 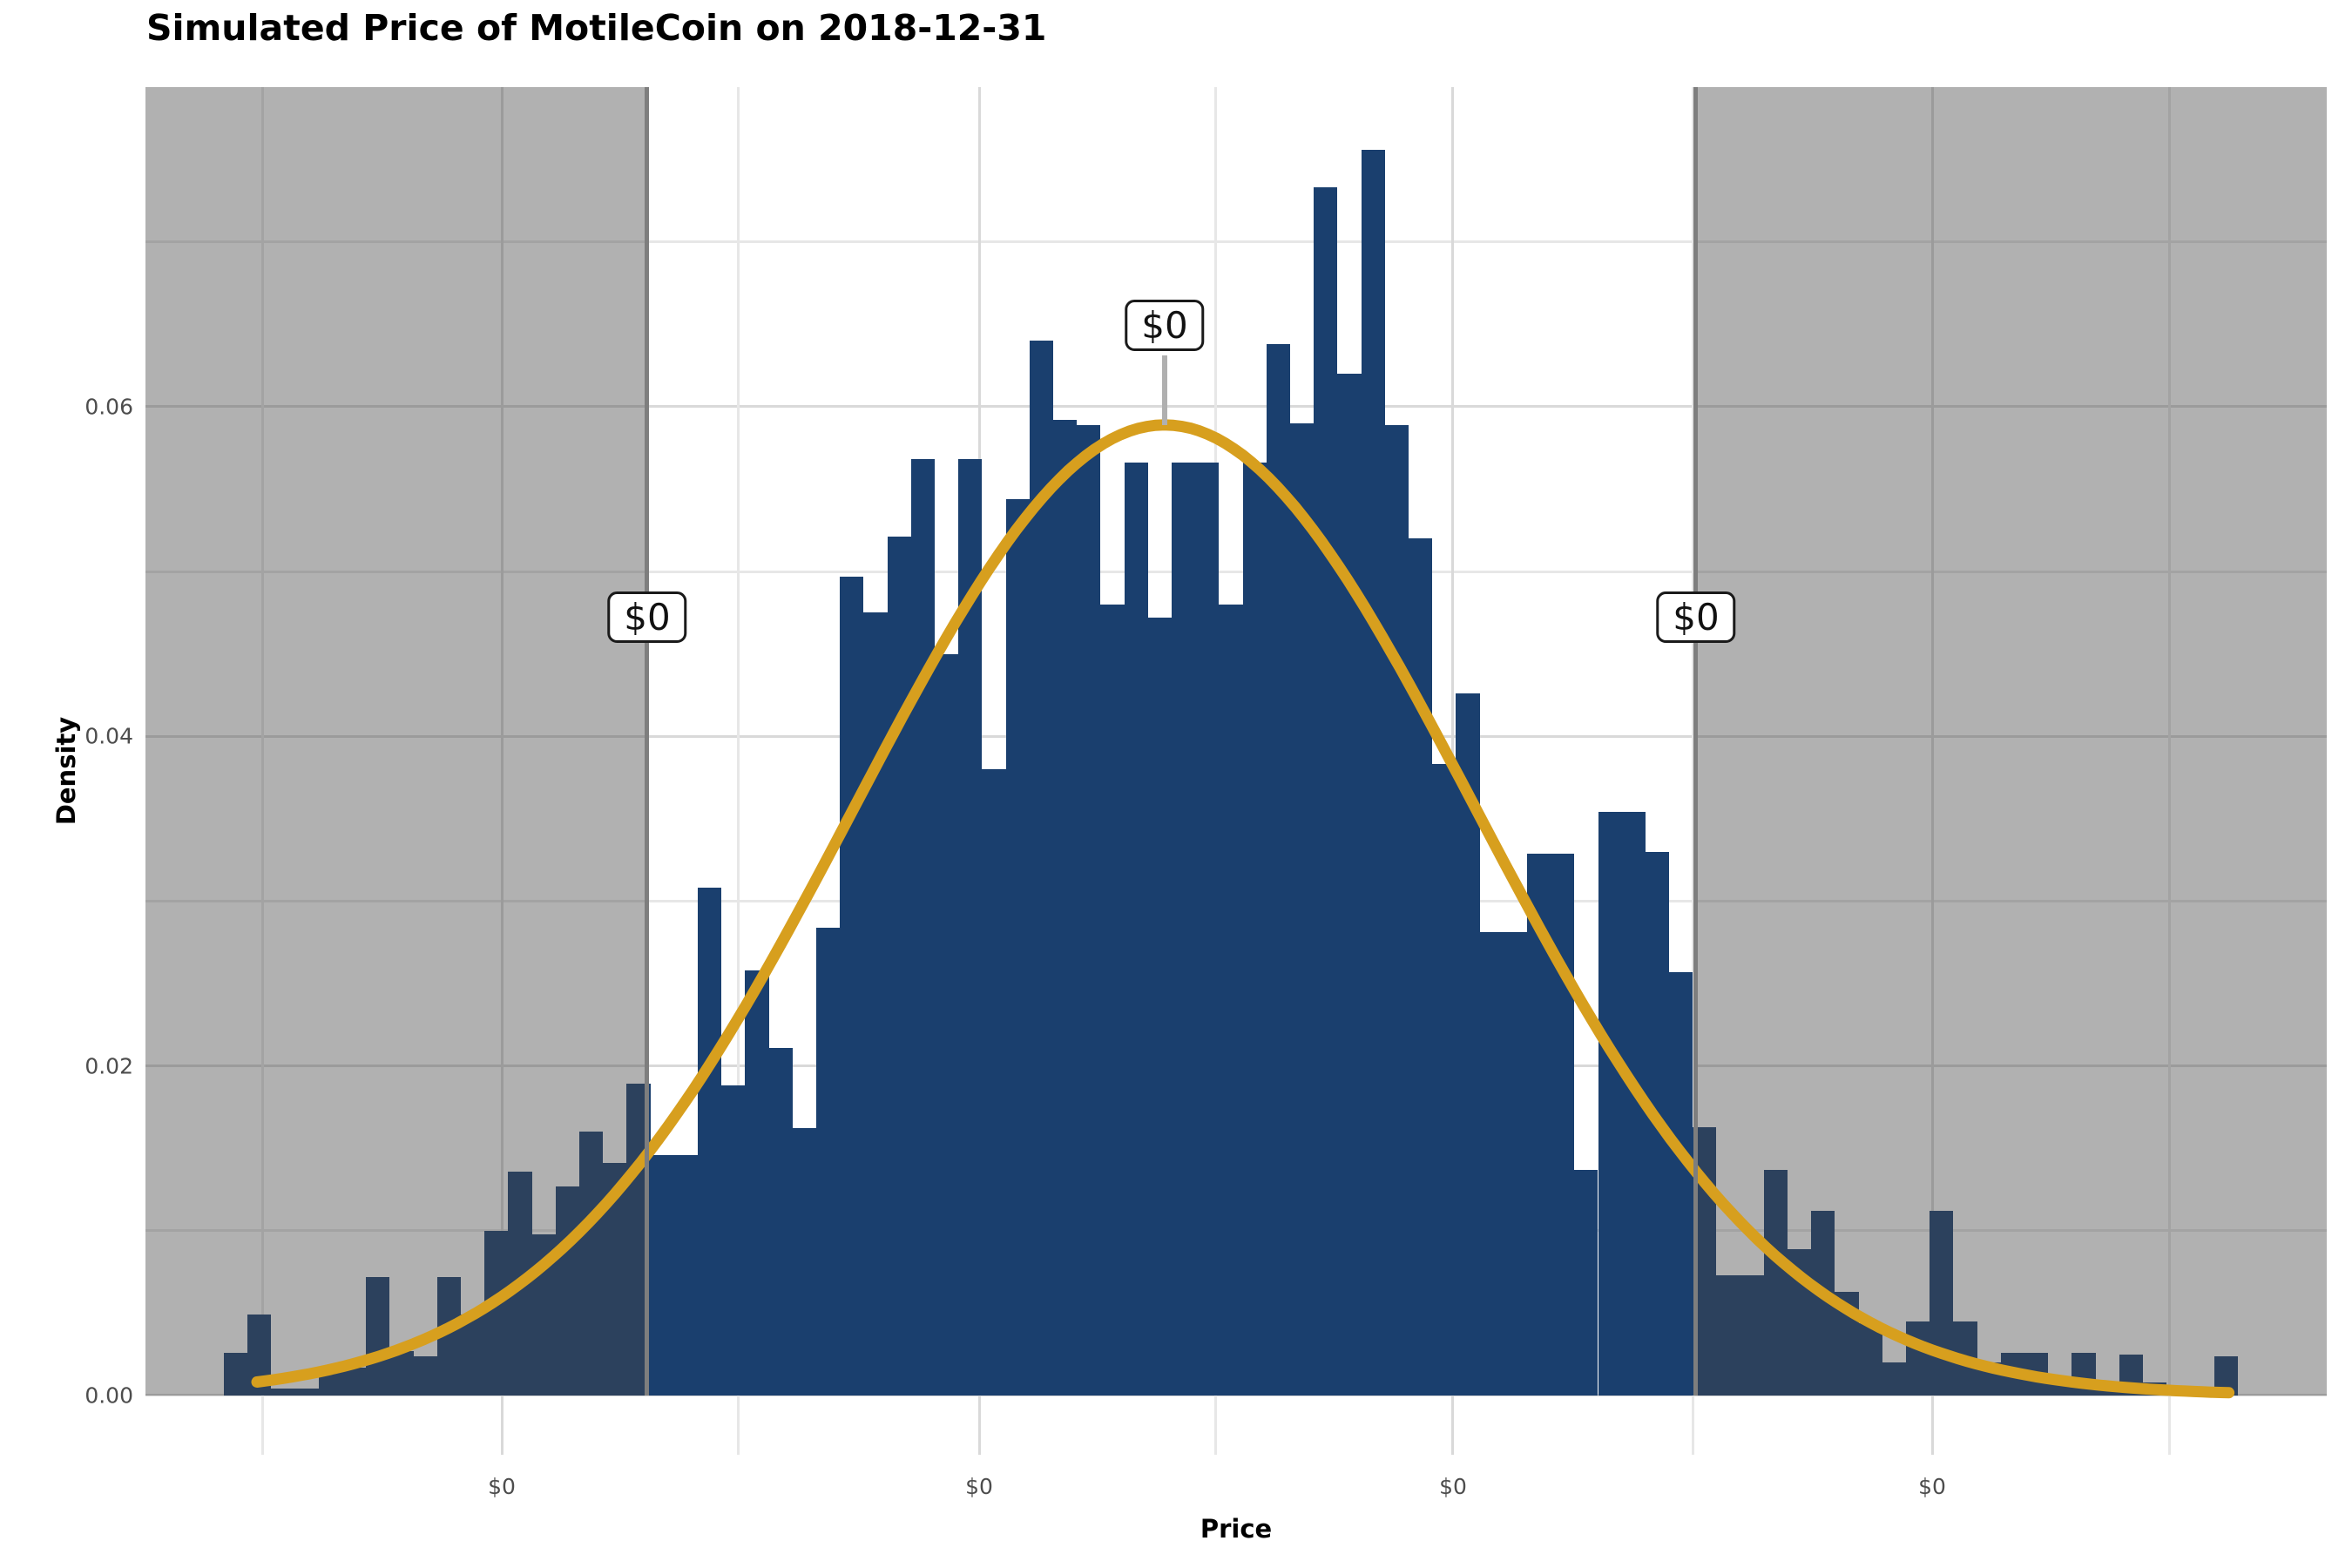 What do you see at coordinates (109, 1066) in the screenshot?
I see `y-axis-tick-label: 0.02` at bounding box center [109, 1066].